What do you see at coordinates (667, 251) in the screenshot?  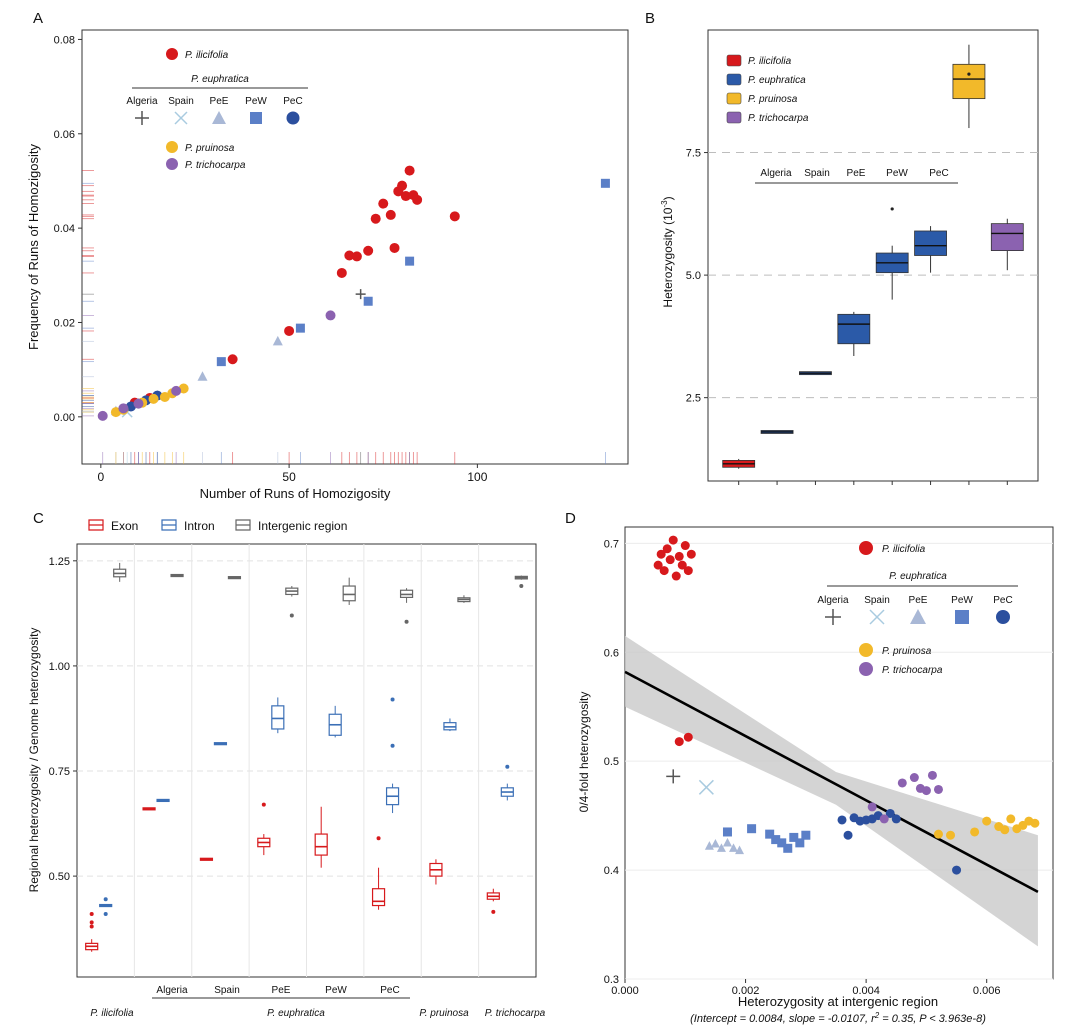 I see `panel-b-ylabel: Heterozygosity (10-3)` at bounding box center [667, 251].